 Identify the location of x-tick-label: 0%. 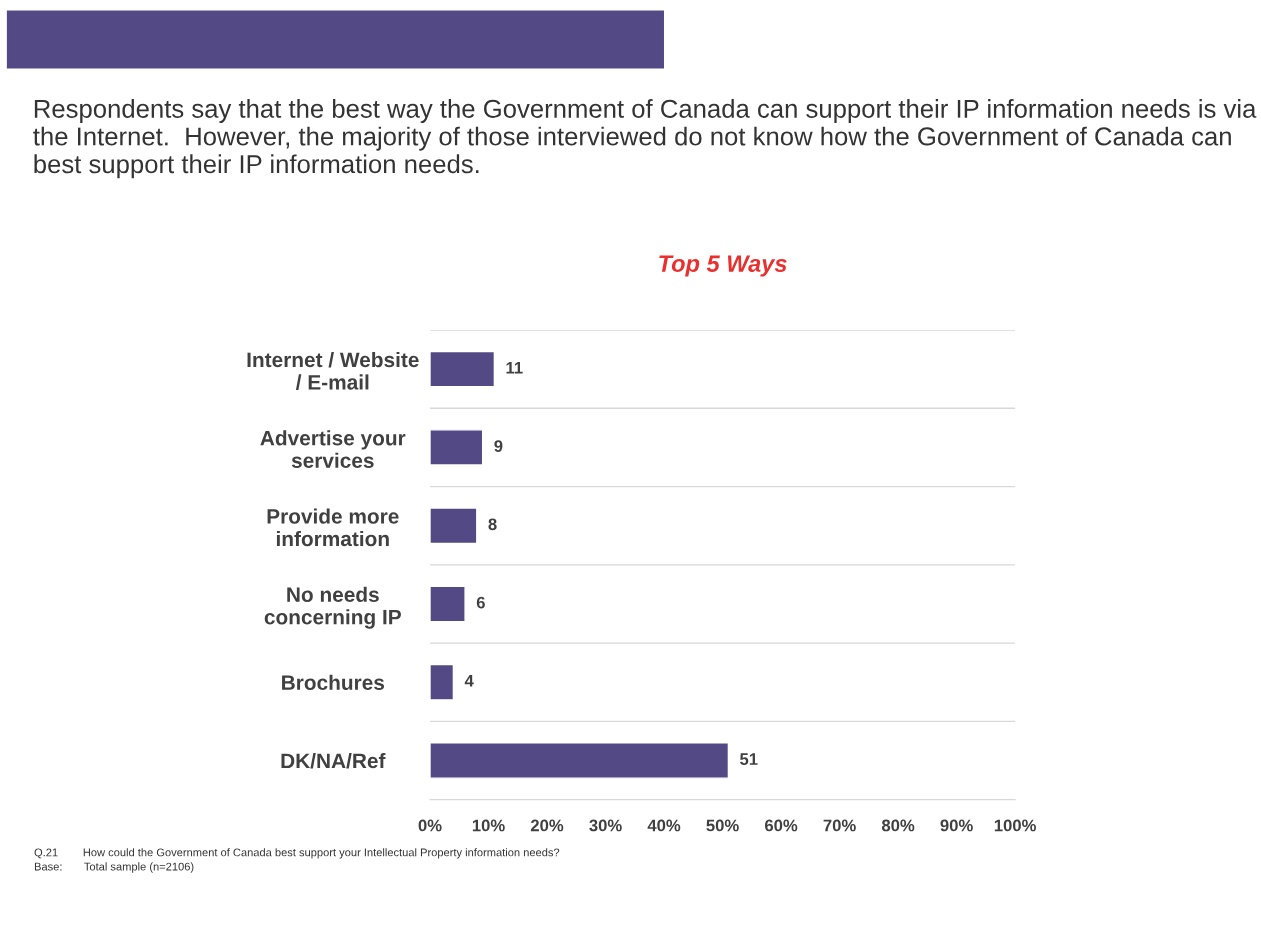
(430, 825).